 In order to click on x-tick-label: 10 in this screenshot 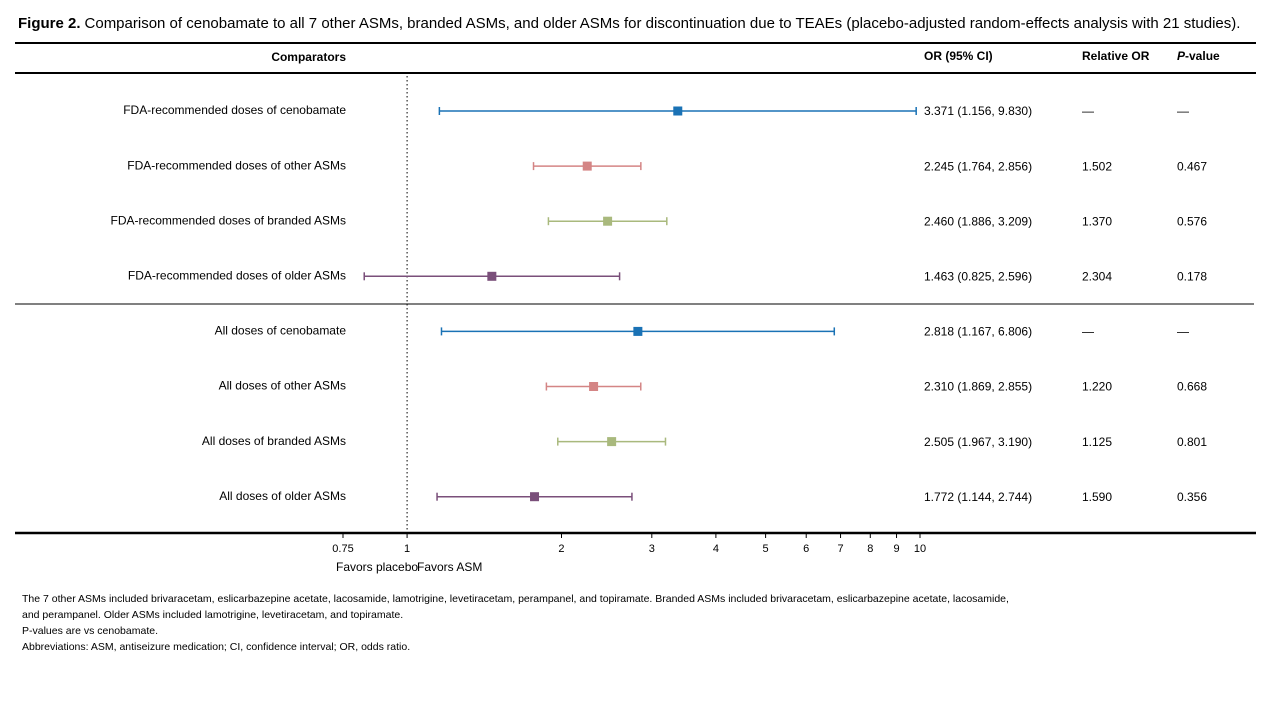, I will do `click(920, 549)`.